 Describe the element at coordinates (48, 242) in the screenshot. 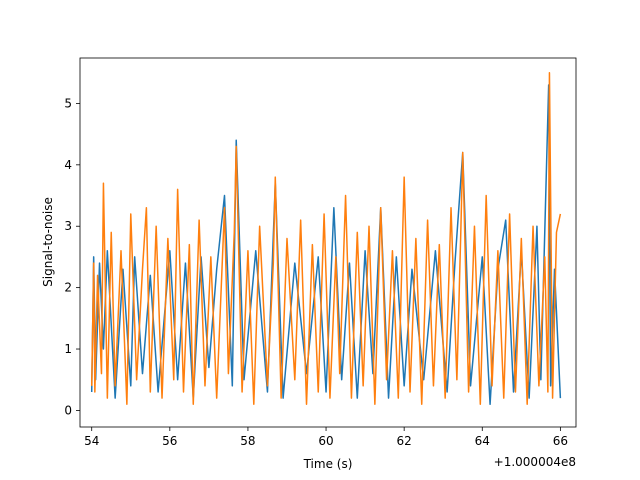

I see `y-axis-label: Signal-to-noise` at that location.